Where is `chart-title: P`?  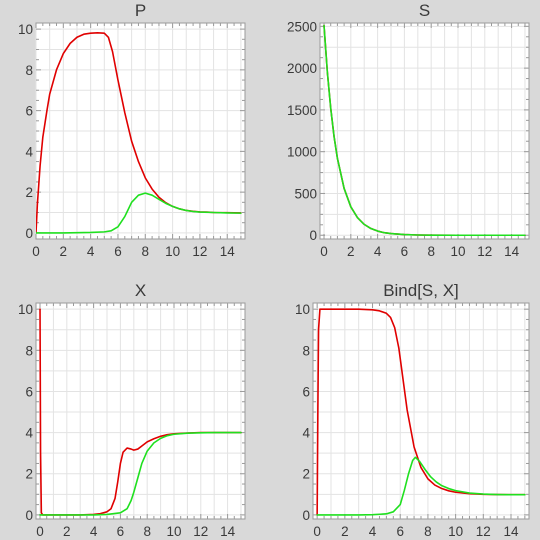 chart-title: P is located at coordinates (140, 10).